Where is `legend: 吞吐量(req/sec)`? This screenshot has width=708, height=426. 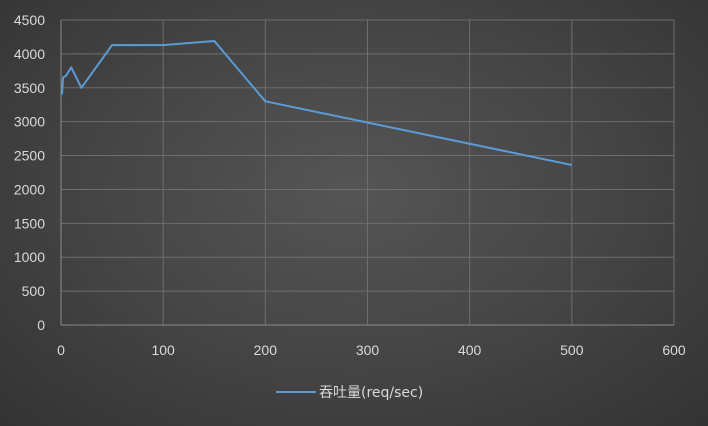
legend: 吞吐量(req/sec) is located at coordinates (349, 393).